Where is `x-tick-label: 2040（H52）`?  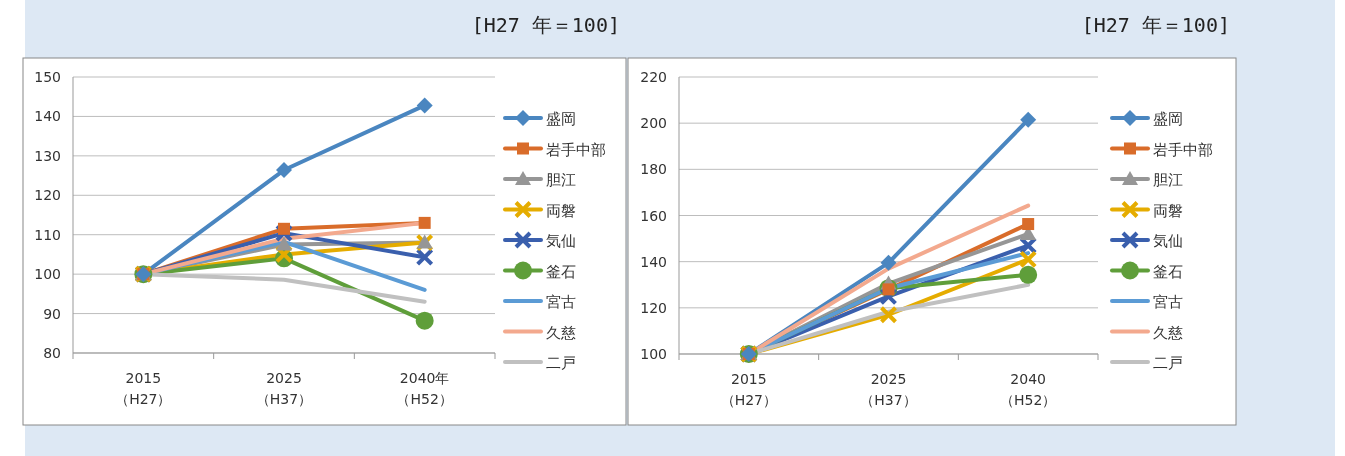
x-tick-label: 2040（H52） is located at coordinates (1028, 389).